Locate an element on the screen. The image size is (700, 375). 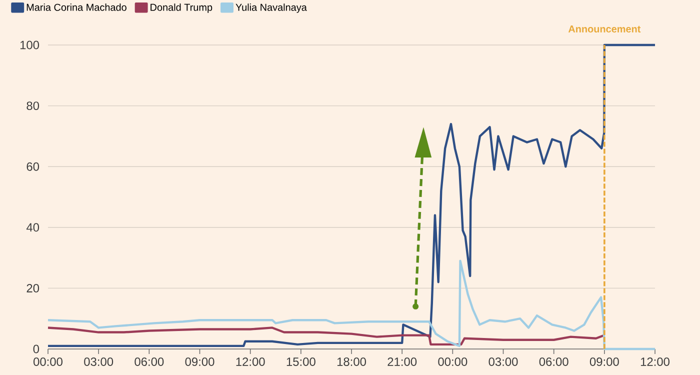
legend-label: Maria Corina Machado is located at coordinates (76, 7).